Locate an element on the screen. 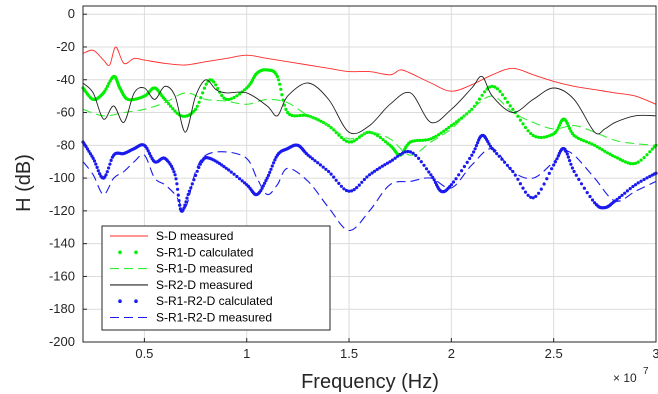 The width and height of the screenshot is (658, 394). y-tick-labels: 0 -20 -40 -60 -80 -100 -120 -140 -160 -180 -200 is located at coordinates (62, 177).